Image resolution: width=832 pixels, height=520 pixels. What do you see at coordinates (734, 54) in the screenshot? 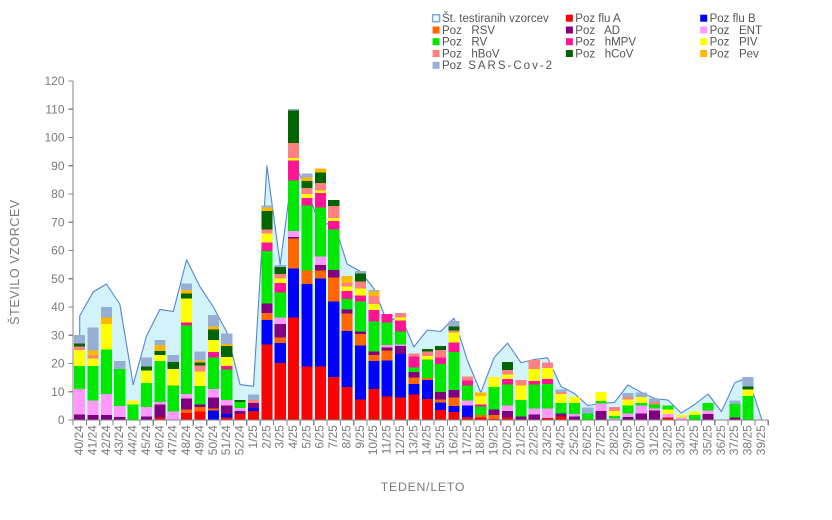
I see `svg-text: Poz Pev` at bounding box center [734, 54].